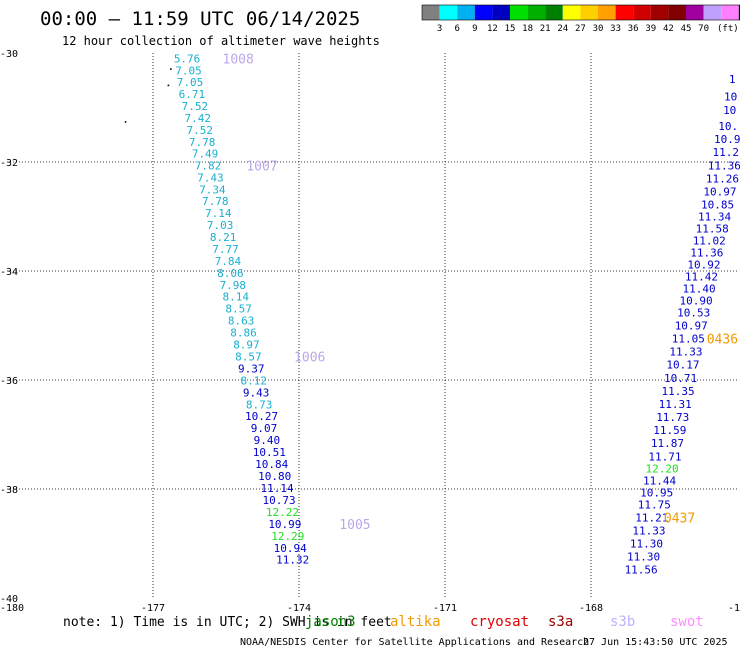 This screenshot has width=740, height=650. I want to click on wave-height-label: 11.40, so click(698, 288).